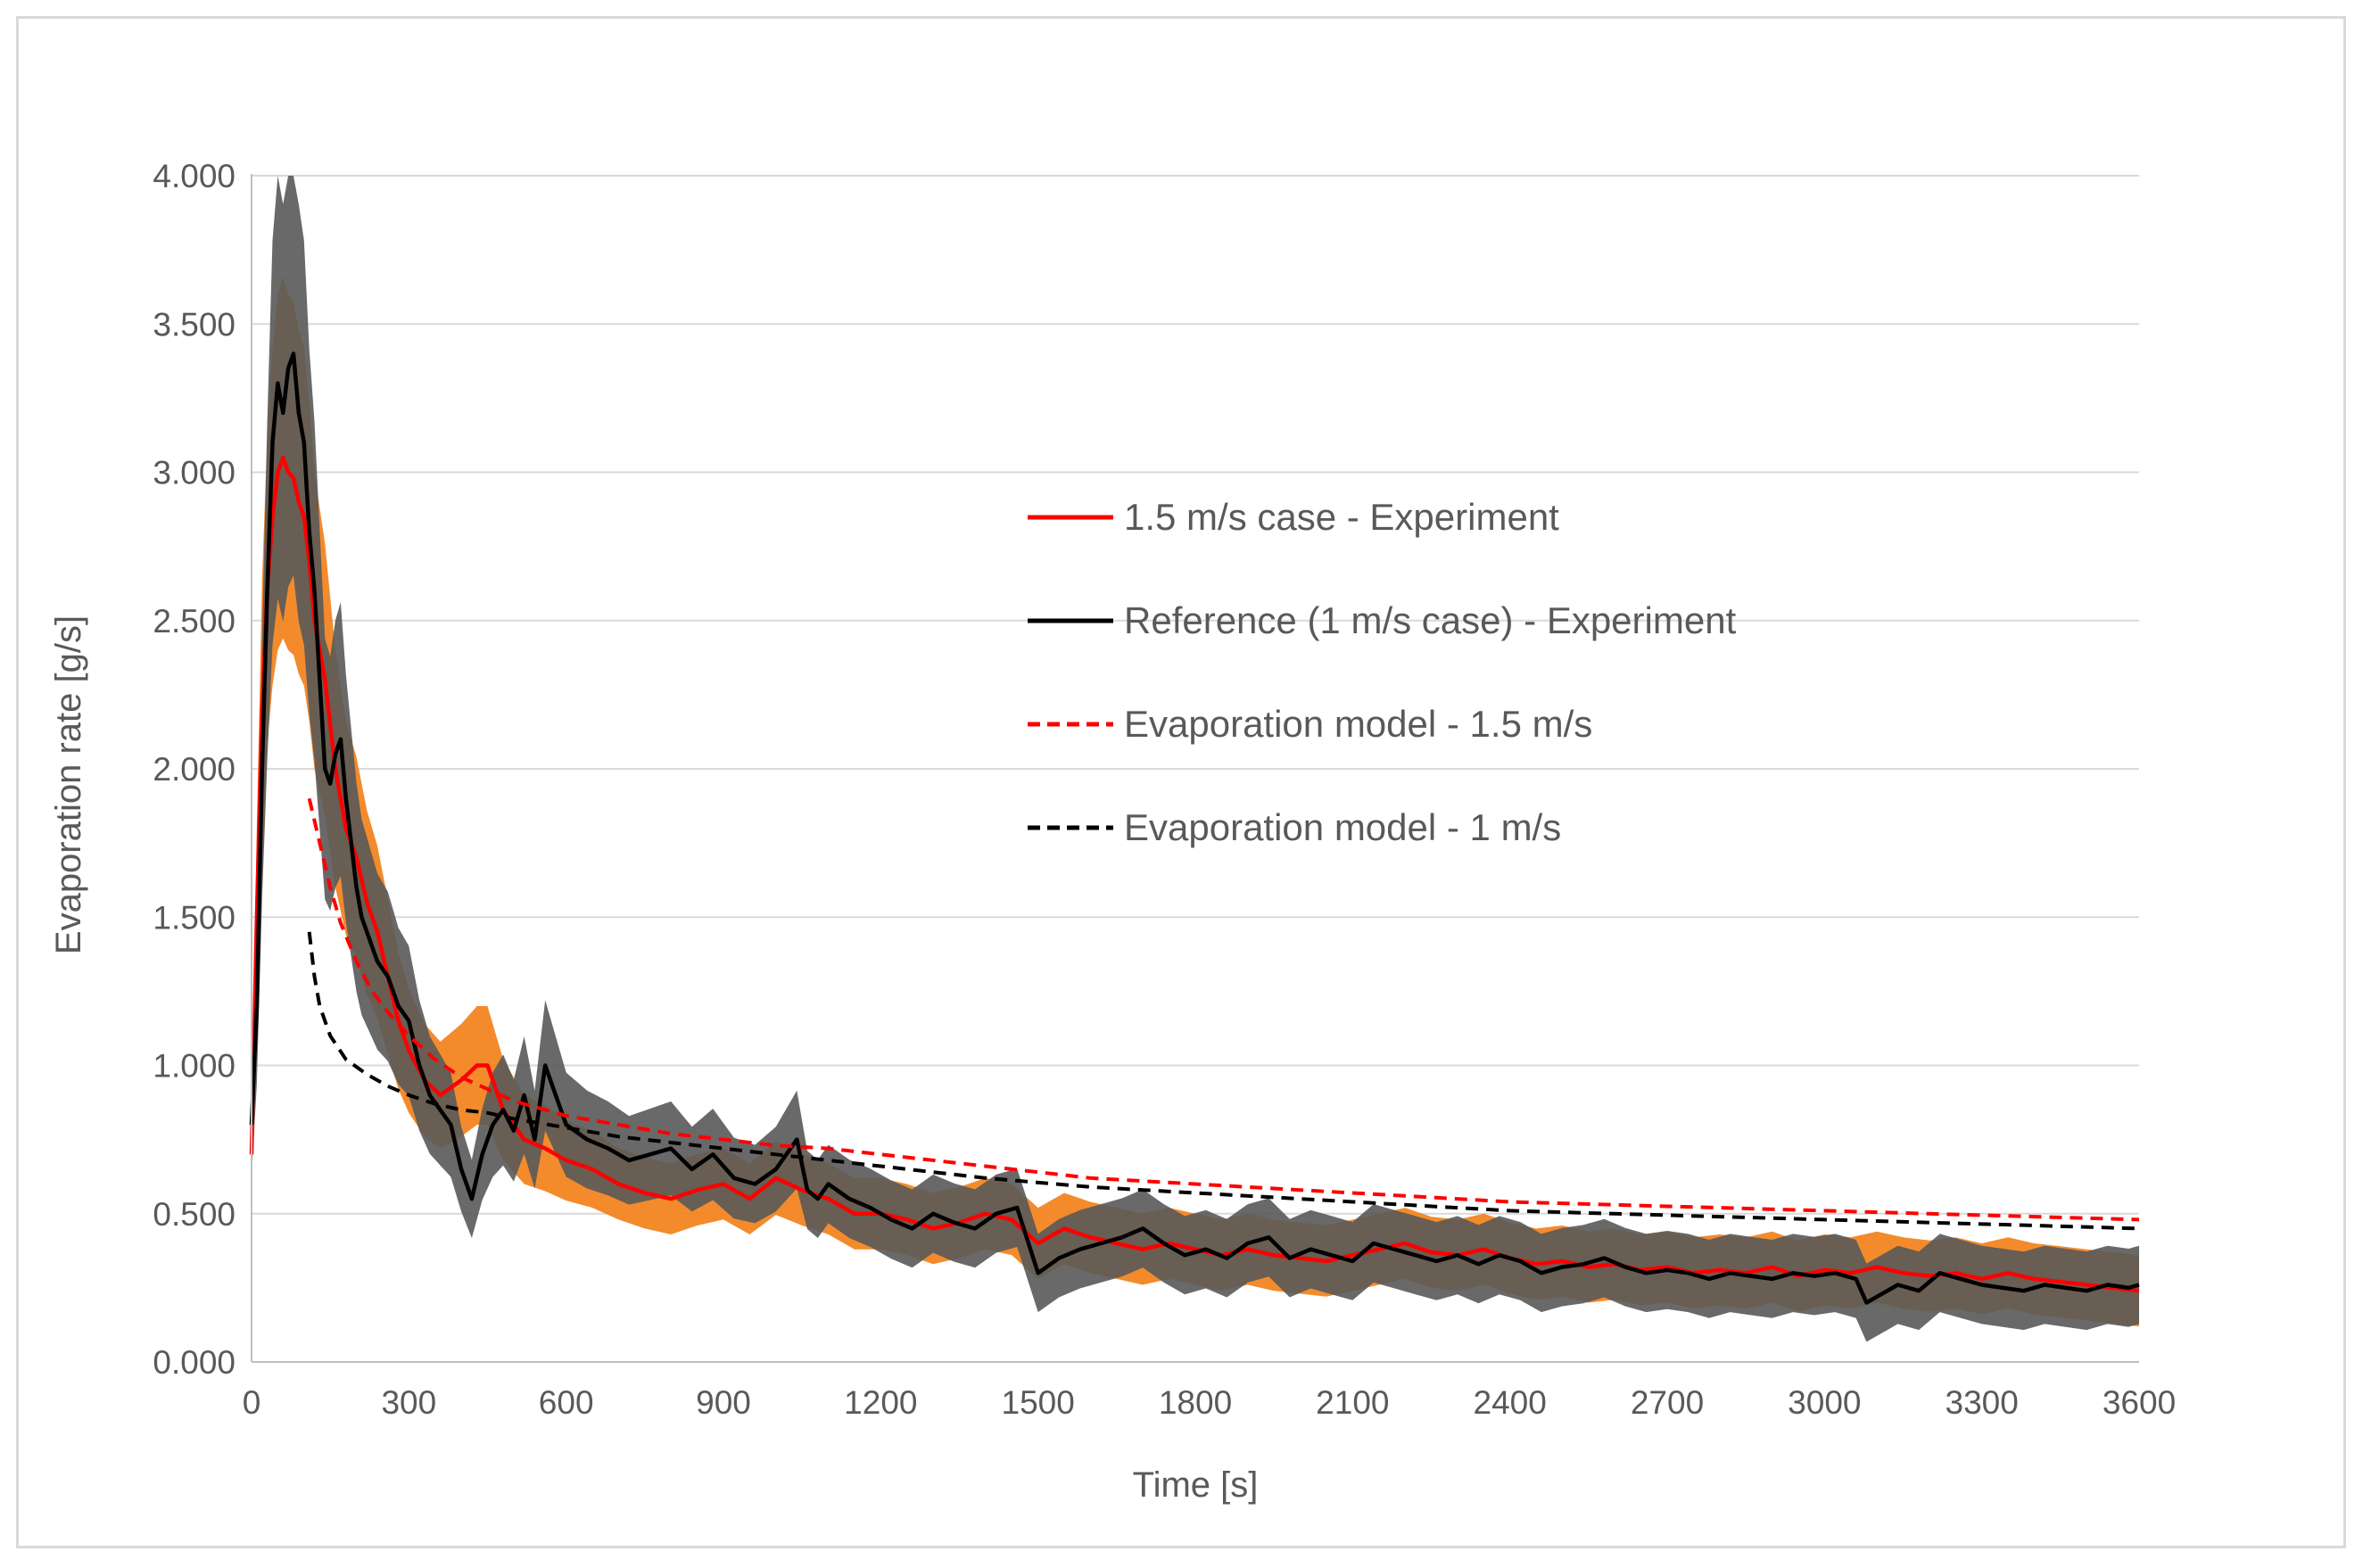 The height and width of the screenshot is (1568, 2363). I want to click on x-tick-label: 1800, so click(1195, 1402).